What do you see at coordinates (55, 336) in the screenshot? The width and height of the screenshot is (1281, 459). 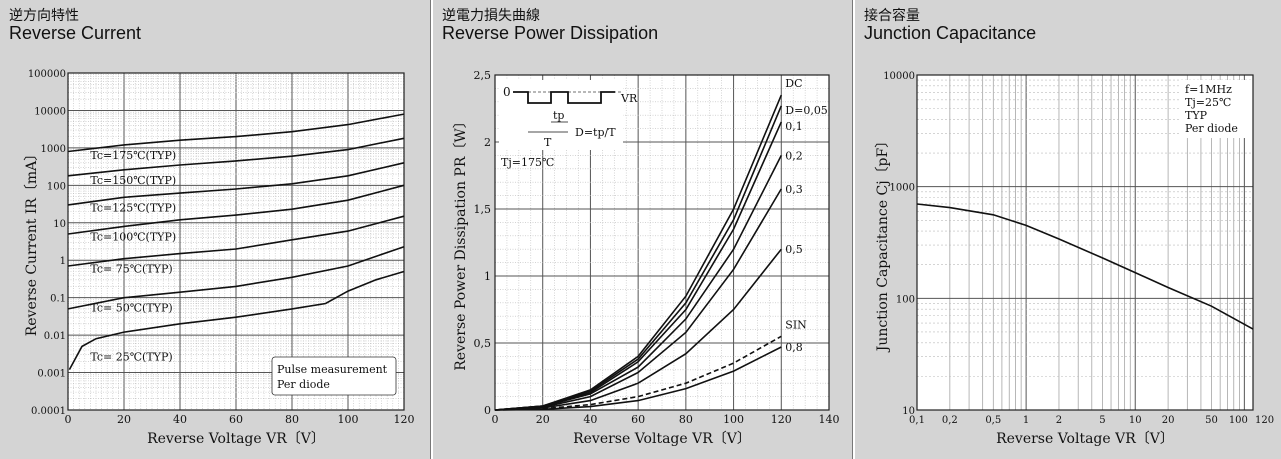 I see `y-tick-label: 0.01` at bounding box center [55, 336].